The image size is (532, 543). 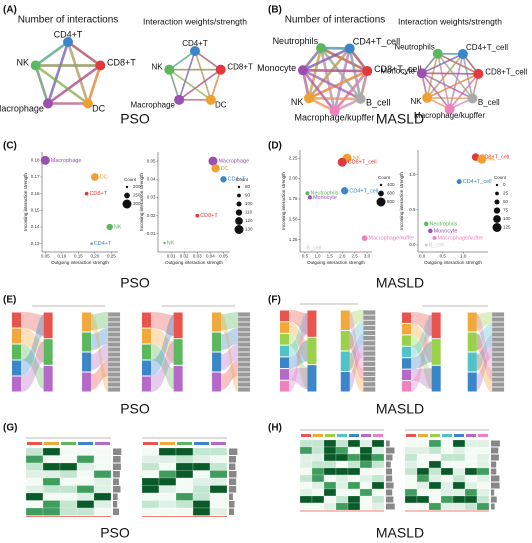 I want to click on point-label: B_cell, so click(x=436, y=245).